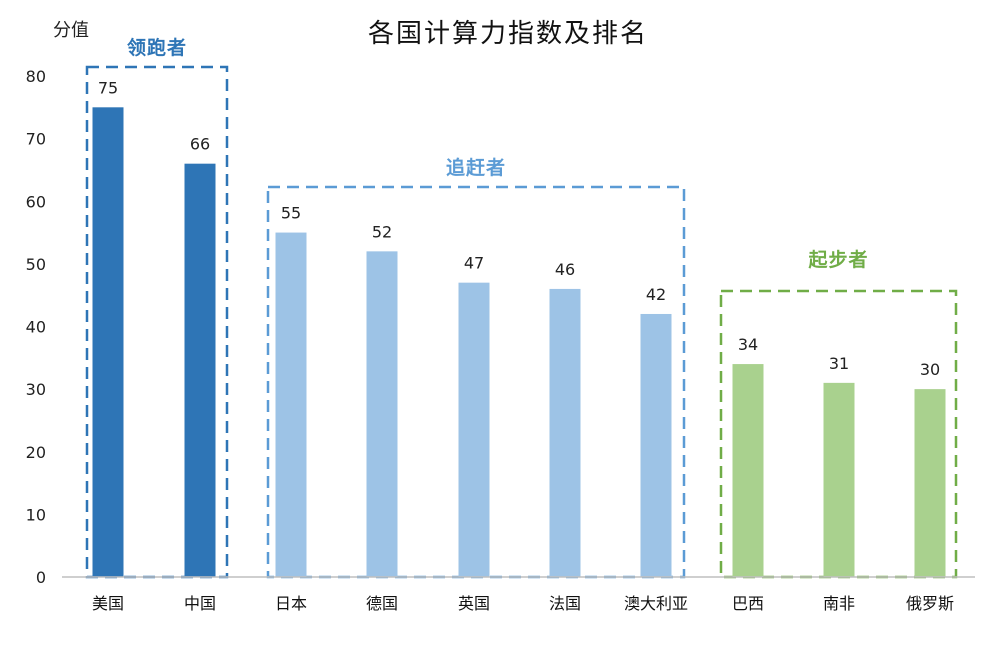  What do you see at coordinates (839, 603) in the screenshot?
I see `x-tick-label: 南非` at bounding box center [839, 603].